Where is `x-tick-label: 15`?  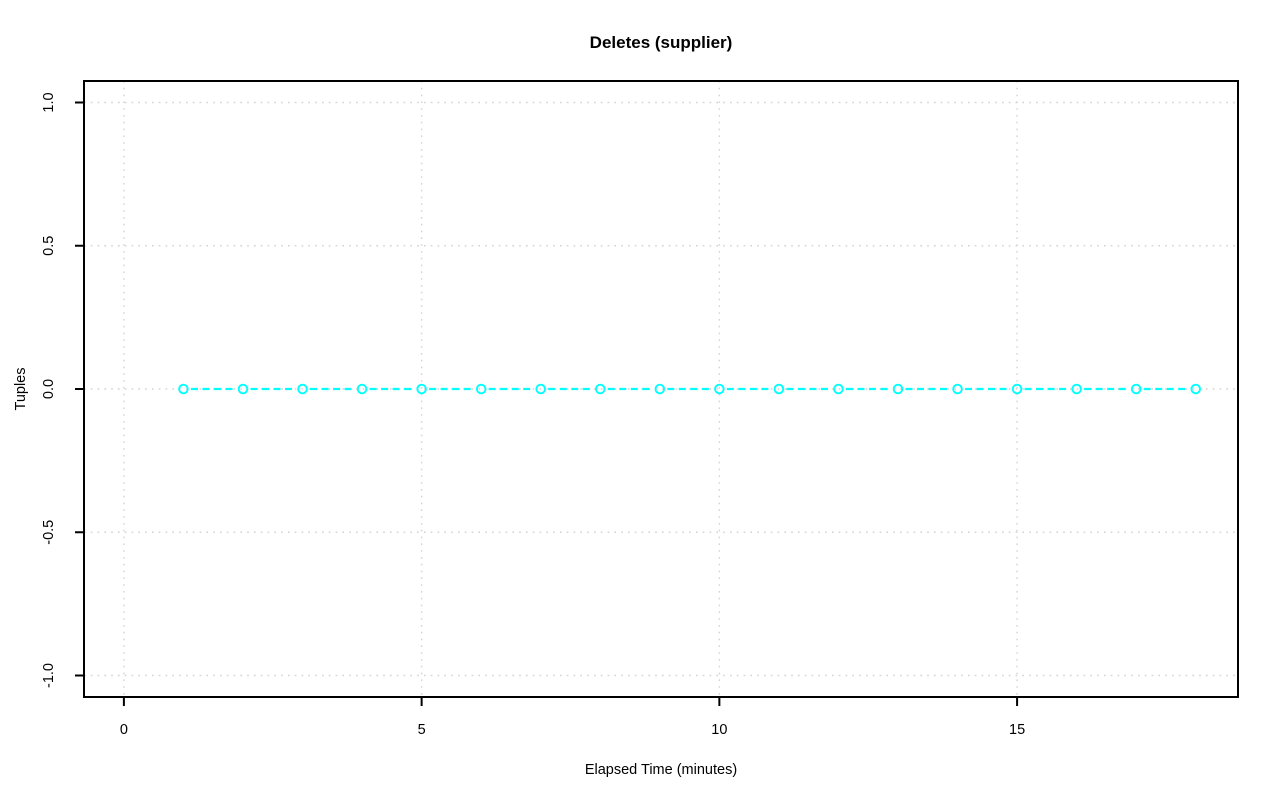 x-tick-label: 15 is located at coordinates (1017, 730).